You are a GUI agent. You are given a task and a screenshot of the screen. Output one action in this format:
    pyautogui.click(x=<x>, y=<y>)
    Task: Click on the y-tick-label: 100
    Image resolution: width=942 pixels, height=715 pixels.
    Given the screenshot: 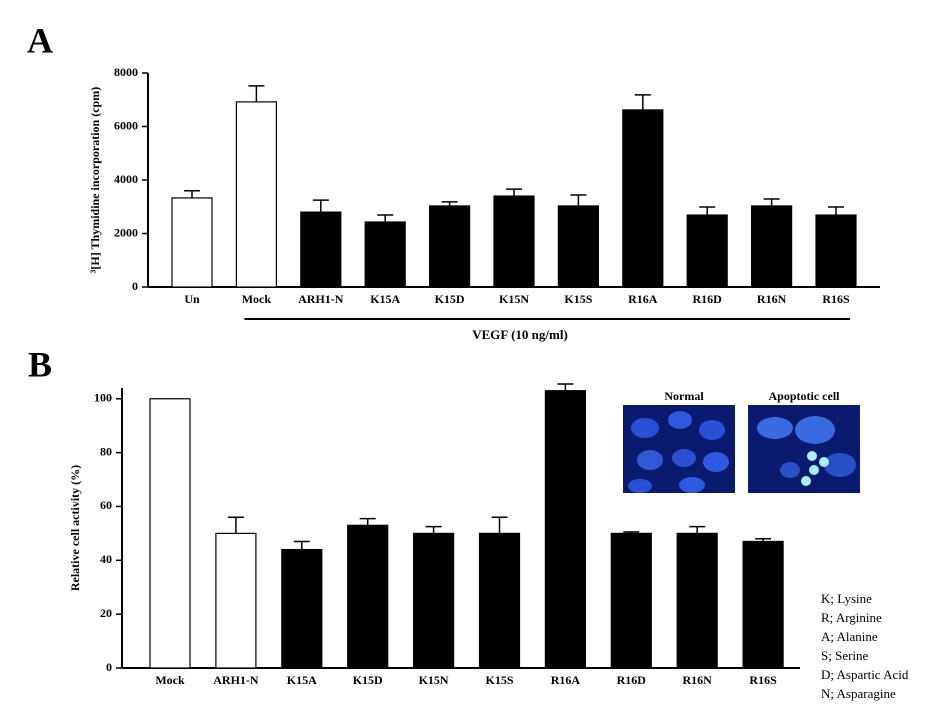 What is the action you would take?
    pyautogui.click(x=103, y=398)
    